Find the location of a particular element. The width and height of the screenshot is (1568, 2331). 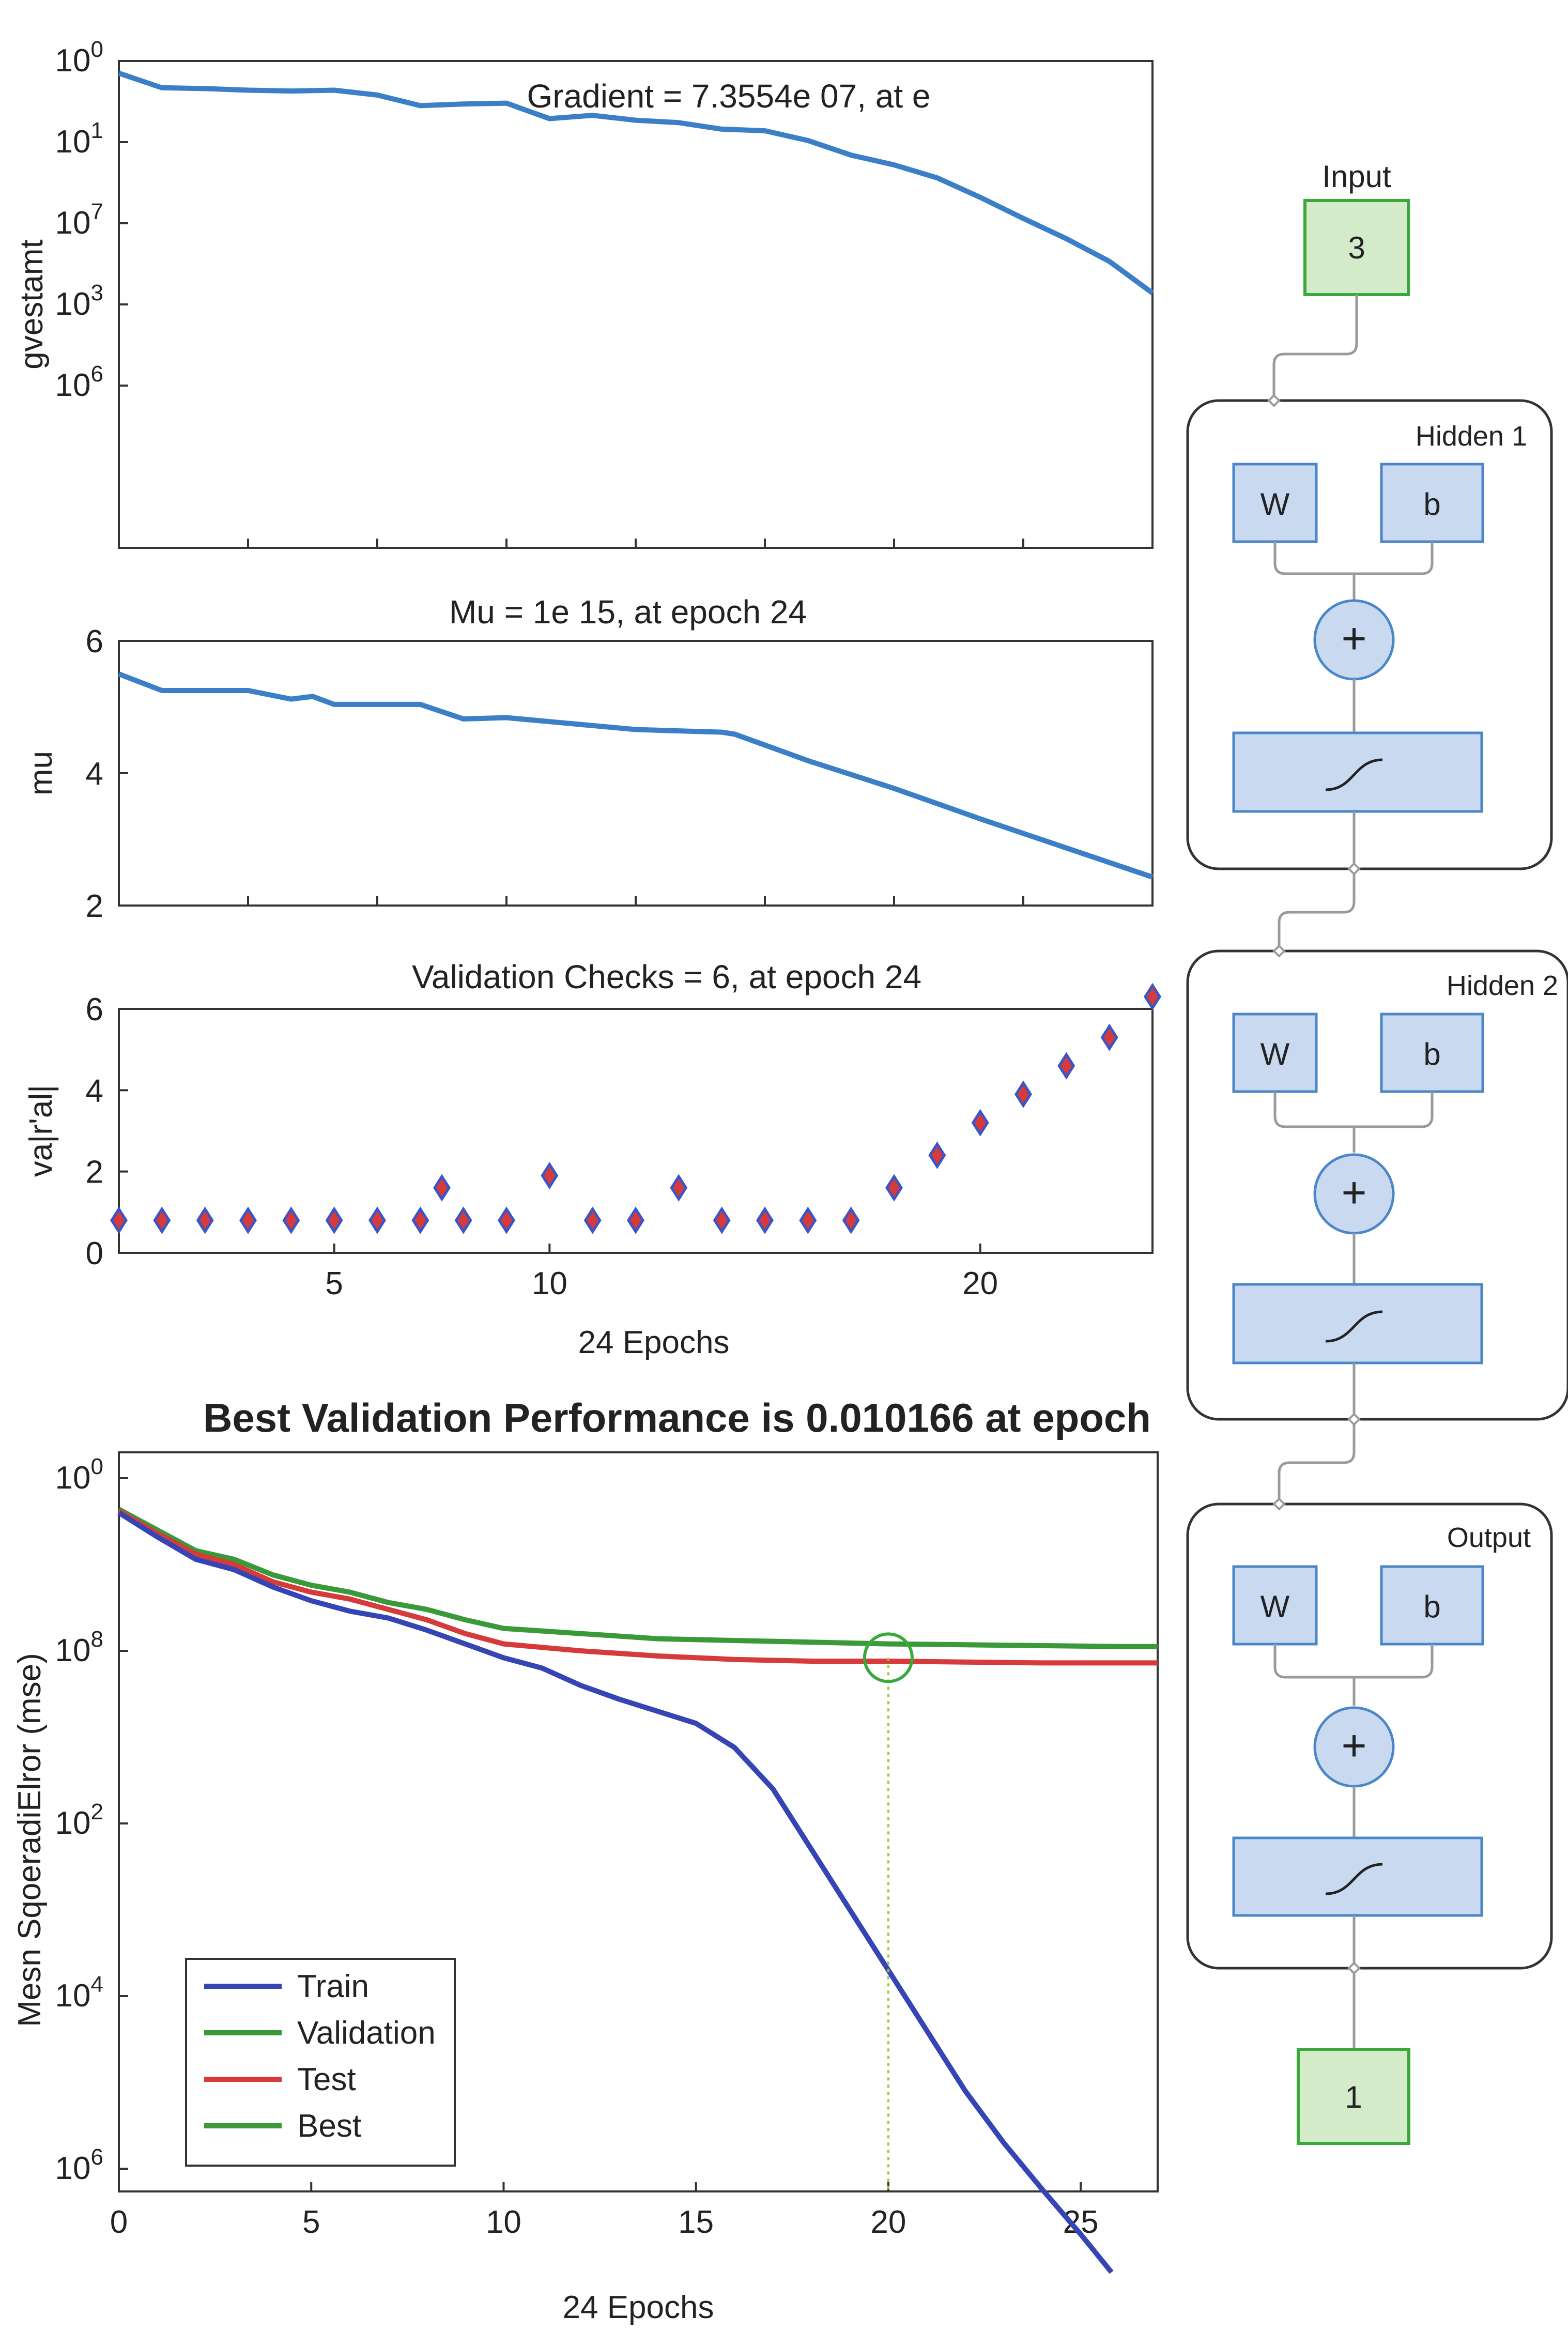

y-tick-label: 10² is located at coordinates (79, 1820).